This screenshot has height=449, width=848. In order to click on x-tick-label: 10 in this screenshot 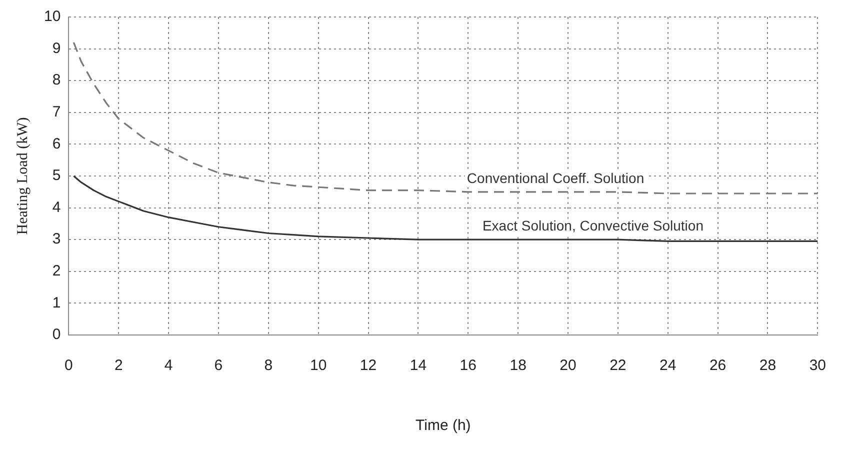, I will do `click(318, 365)`.